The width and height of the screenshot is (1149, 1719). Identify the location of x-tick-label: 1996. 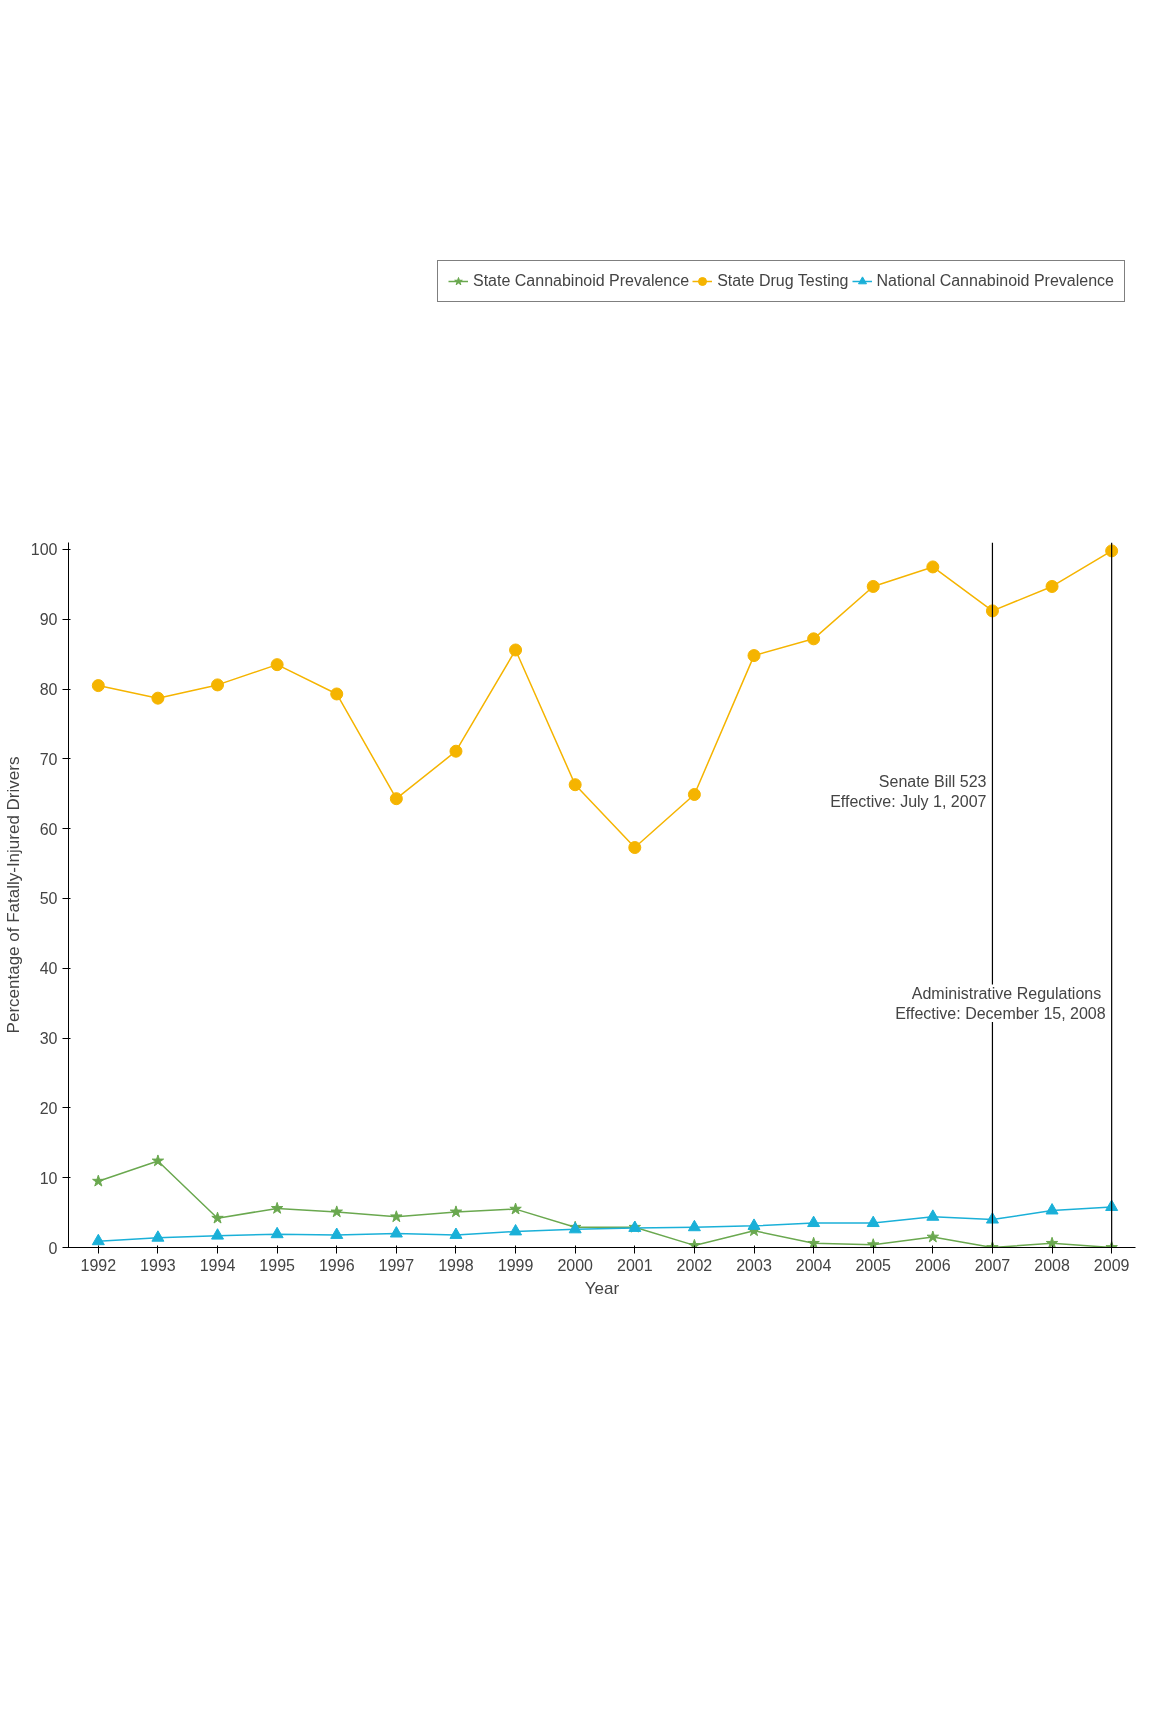
(336, 1265).